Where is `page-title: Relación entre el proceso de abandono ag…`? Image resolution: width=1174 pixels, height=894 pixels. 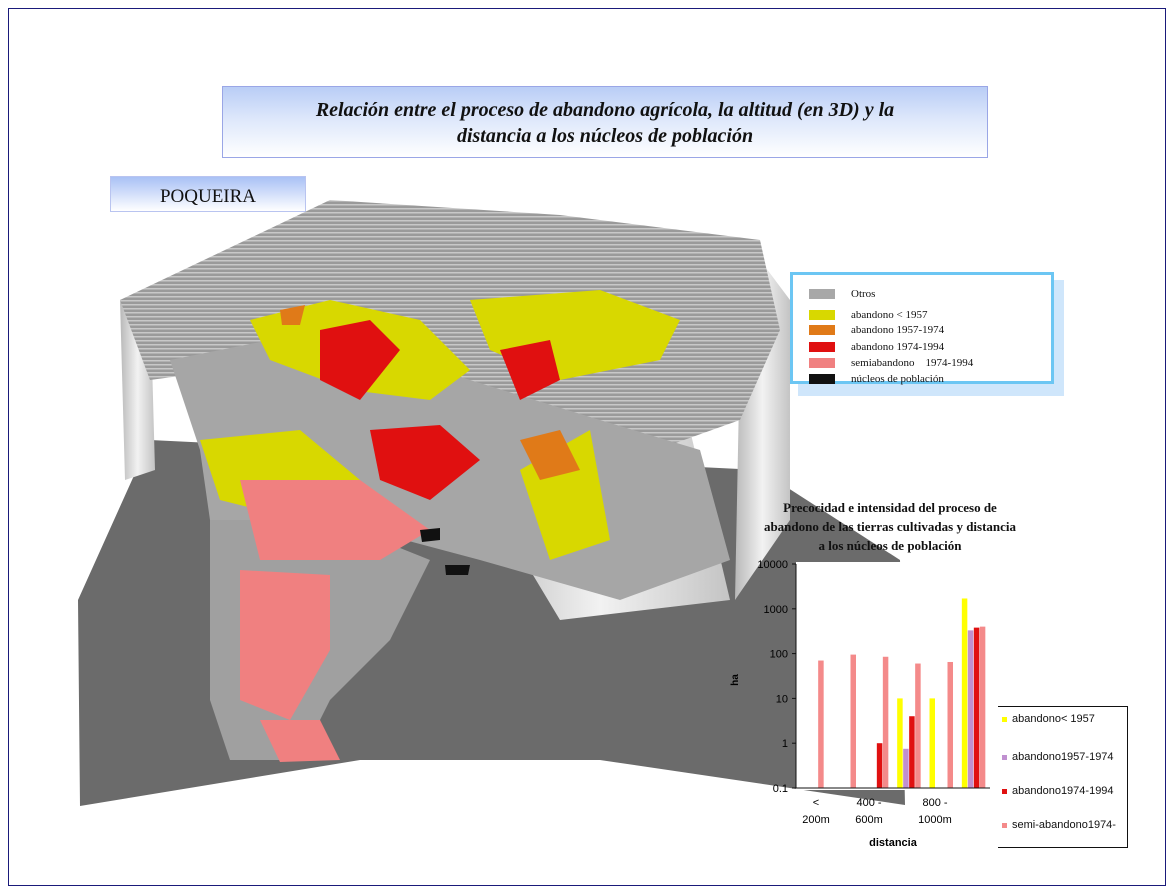 page-title: Relación entre el proceso de abandono ag… is located at coordinates (605, 122).